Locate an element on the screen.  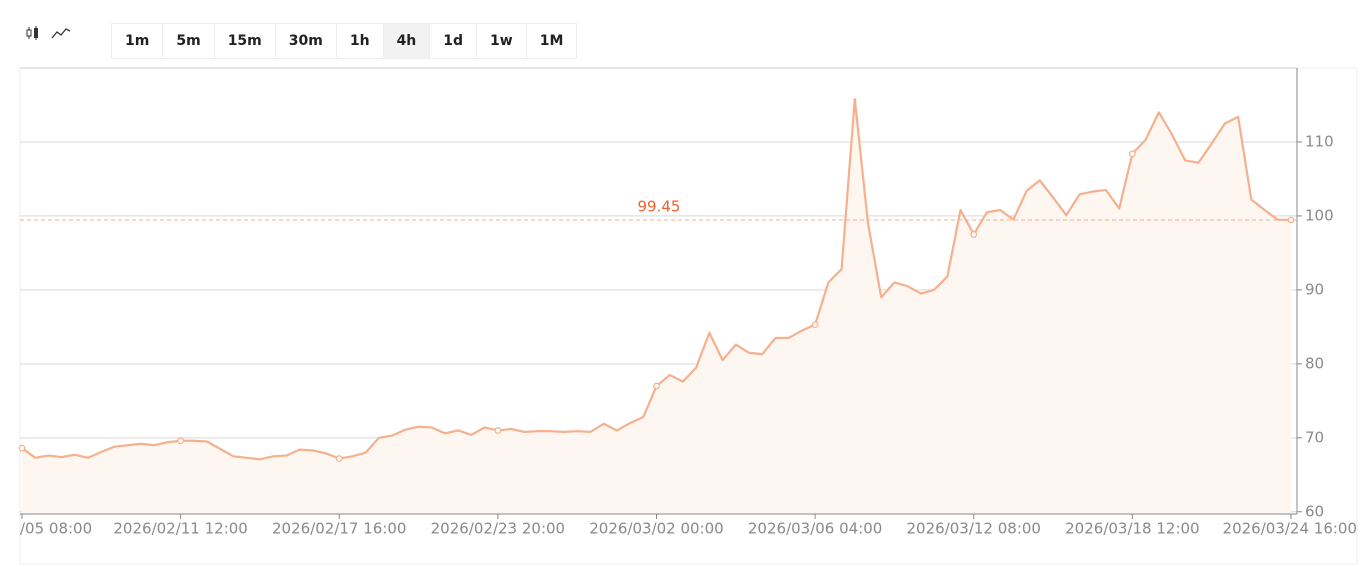
interval-button: 1h is located at coordinates (360, 41).